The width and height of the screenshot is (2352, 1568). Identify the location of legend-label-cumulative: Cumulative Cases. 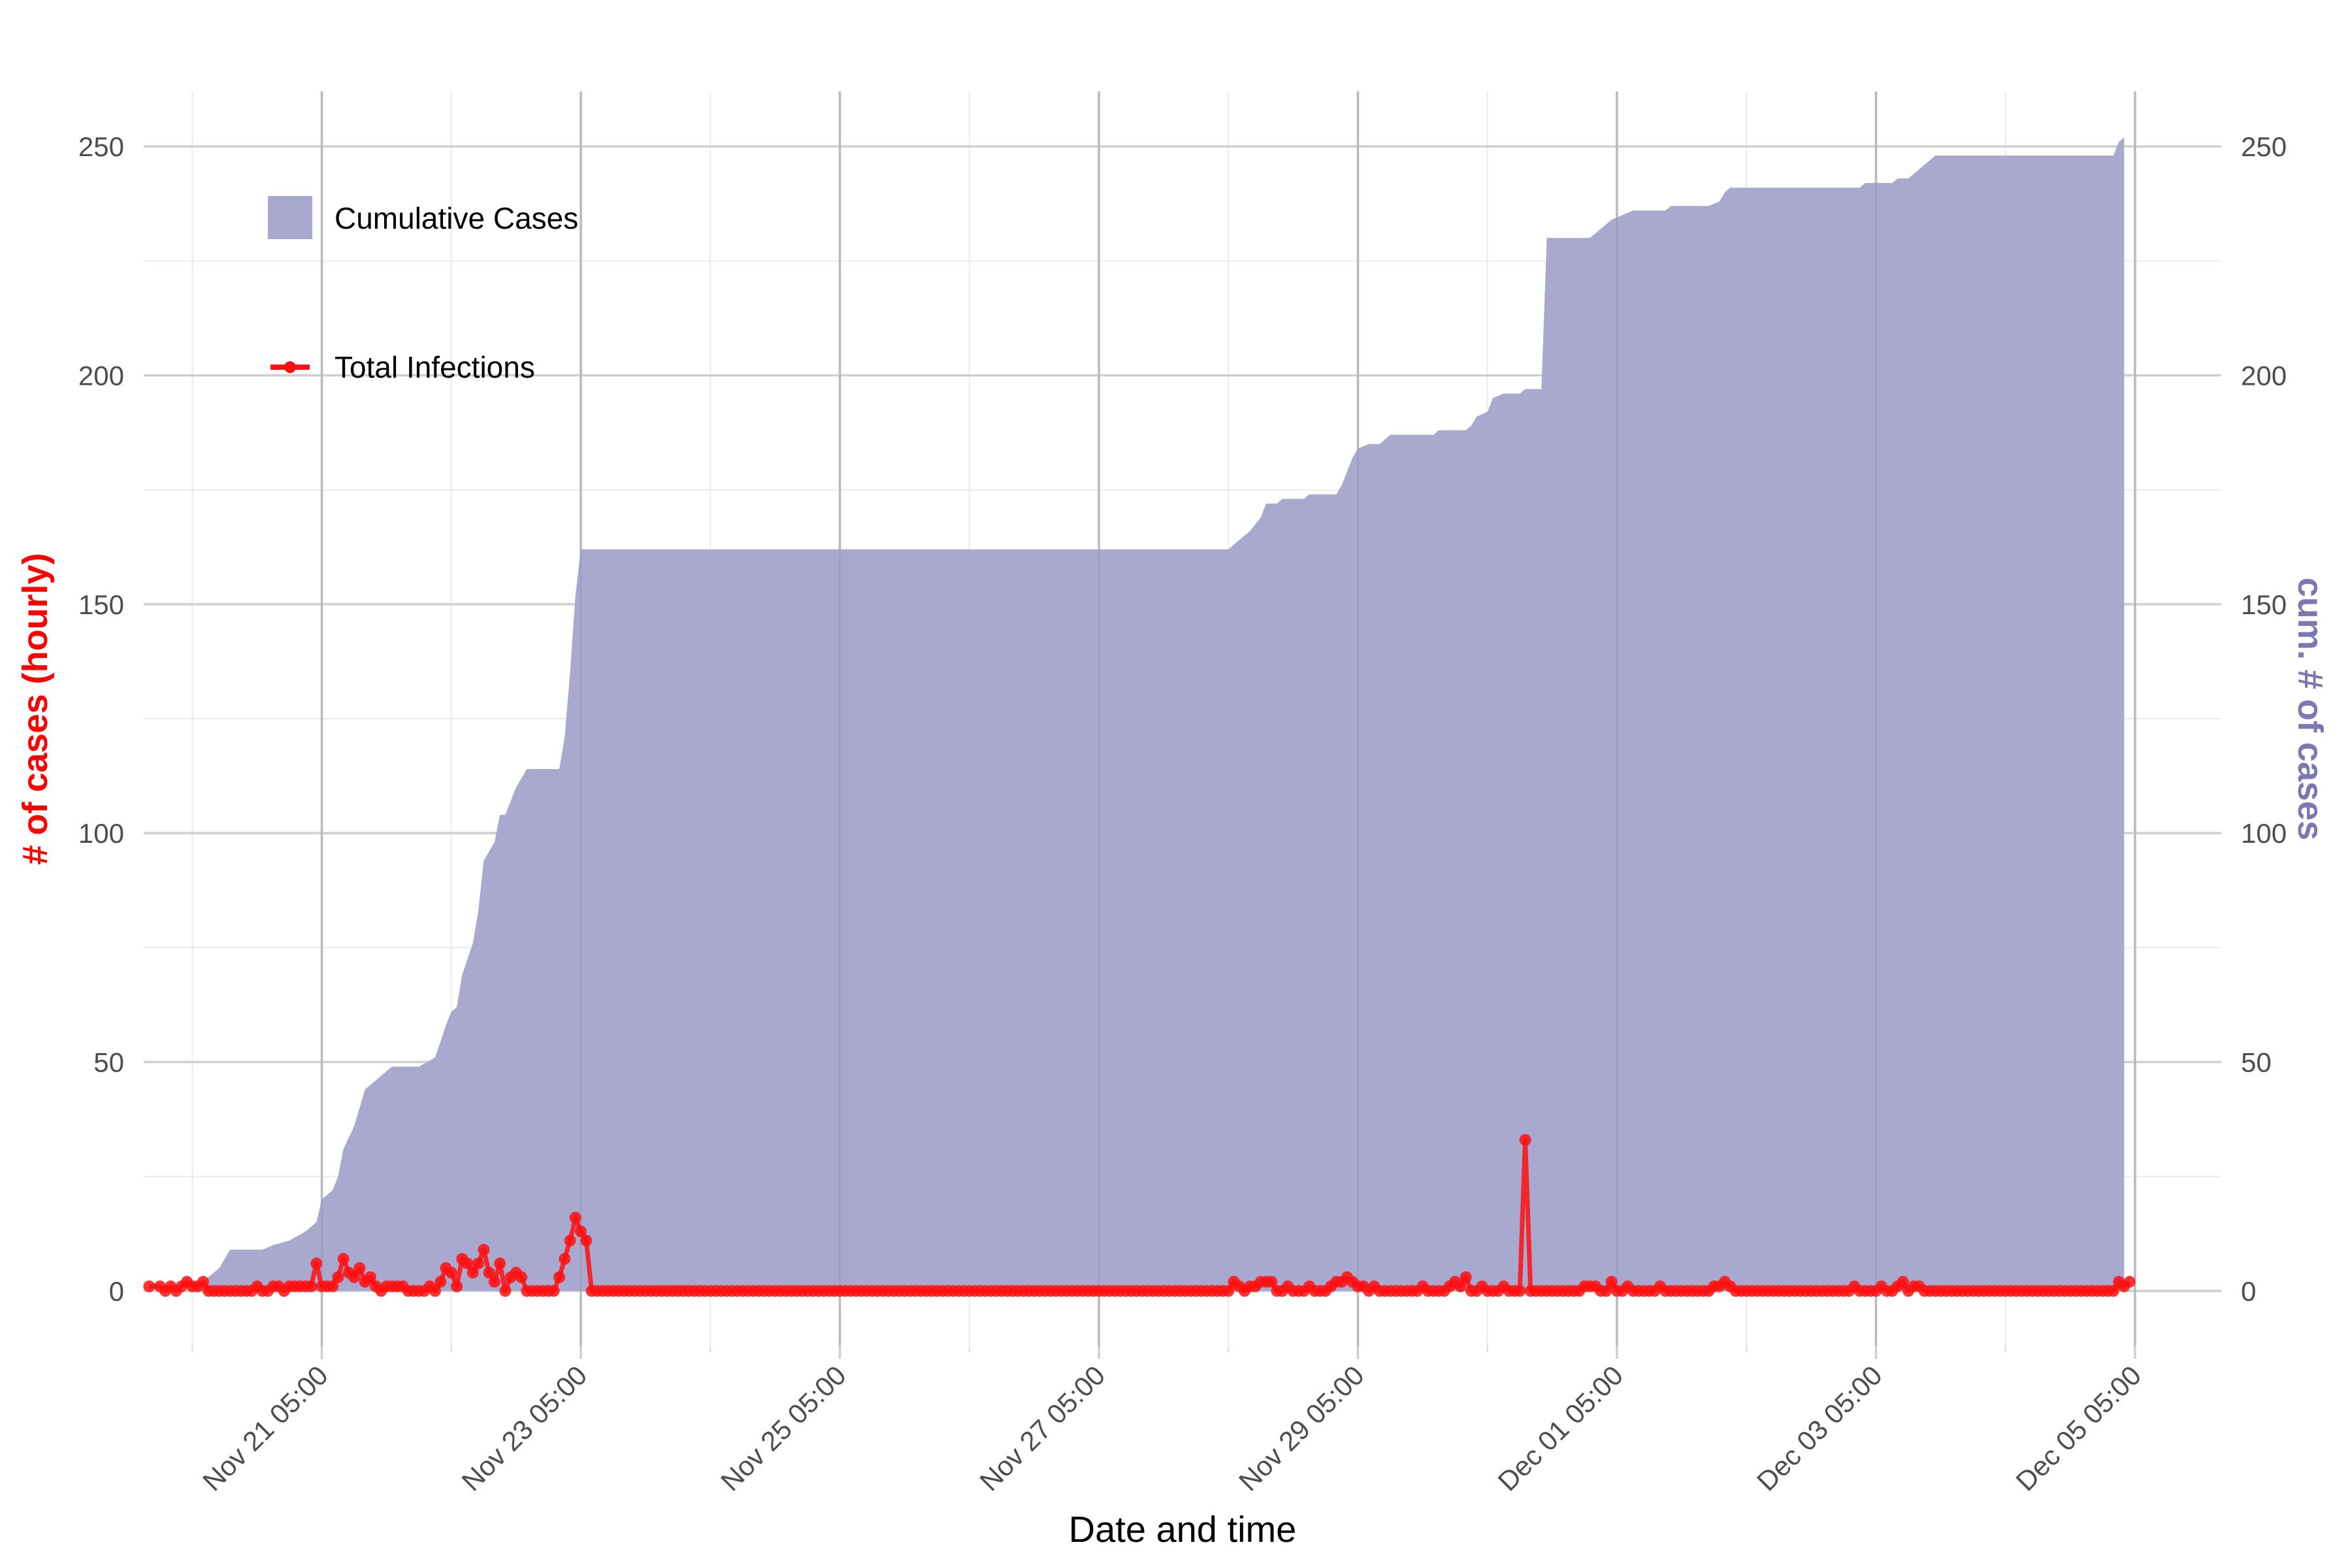
(456, 218).